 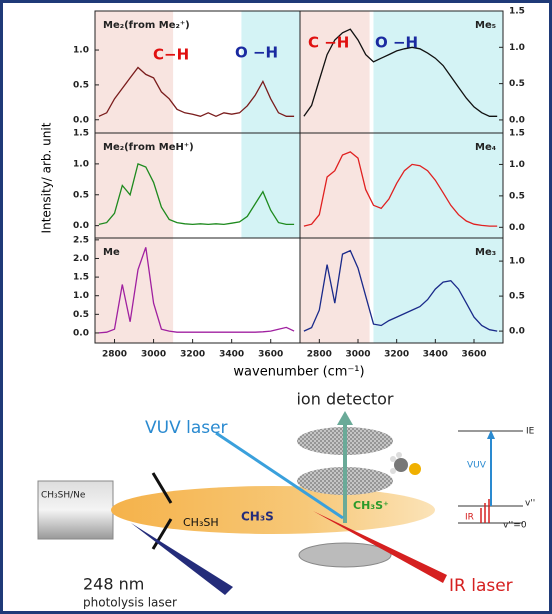 I want to click on molecule-icon, so click(x=405, y=463).